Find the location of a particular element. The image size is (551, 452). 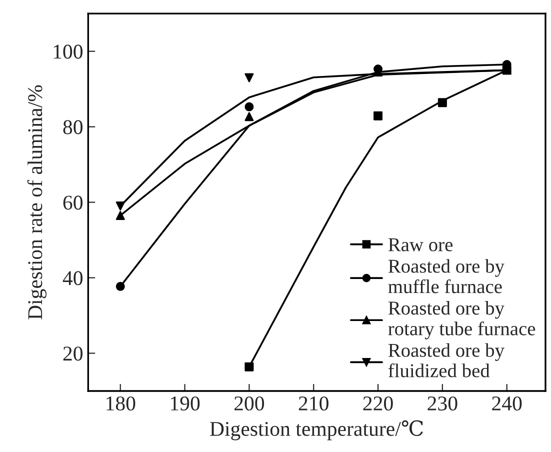

y-tick-label: 80 is located at coordinates (73, 127).